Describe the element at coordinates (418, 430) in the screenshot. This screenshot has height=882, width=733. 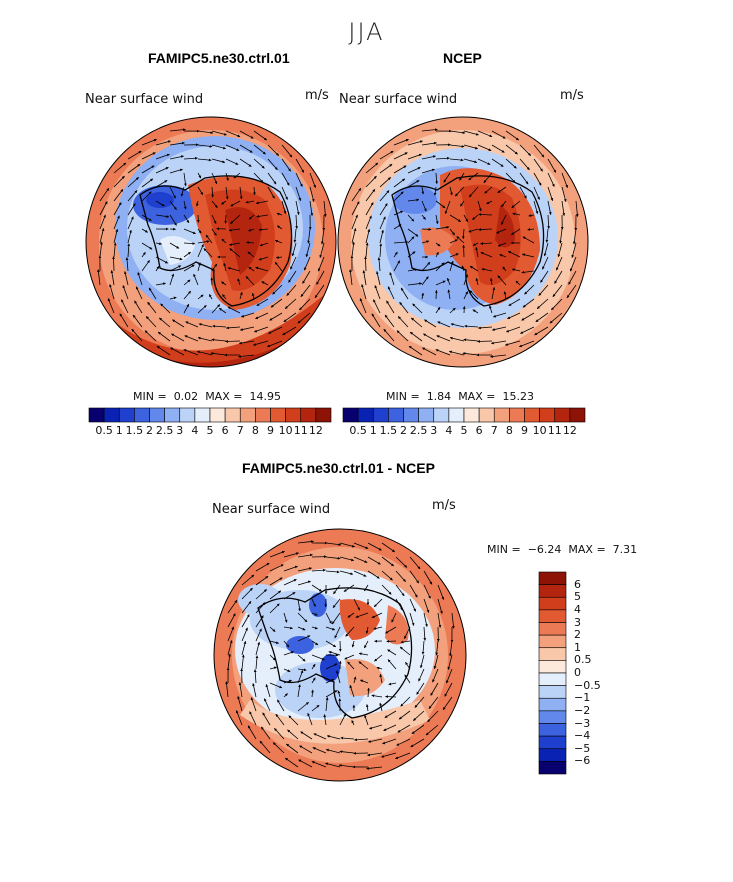
I see `colorbar-2-tick-label: 2.5` at that location.